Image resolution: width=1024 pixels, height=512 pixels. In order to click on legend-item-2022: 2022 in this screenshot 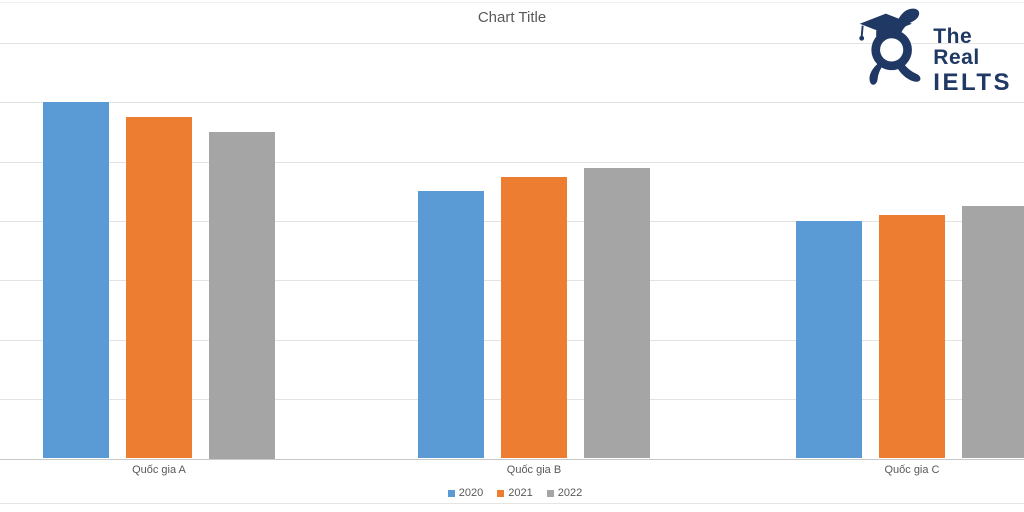, I will do `click(564, 493)`.